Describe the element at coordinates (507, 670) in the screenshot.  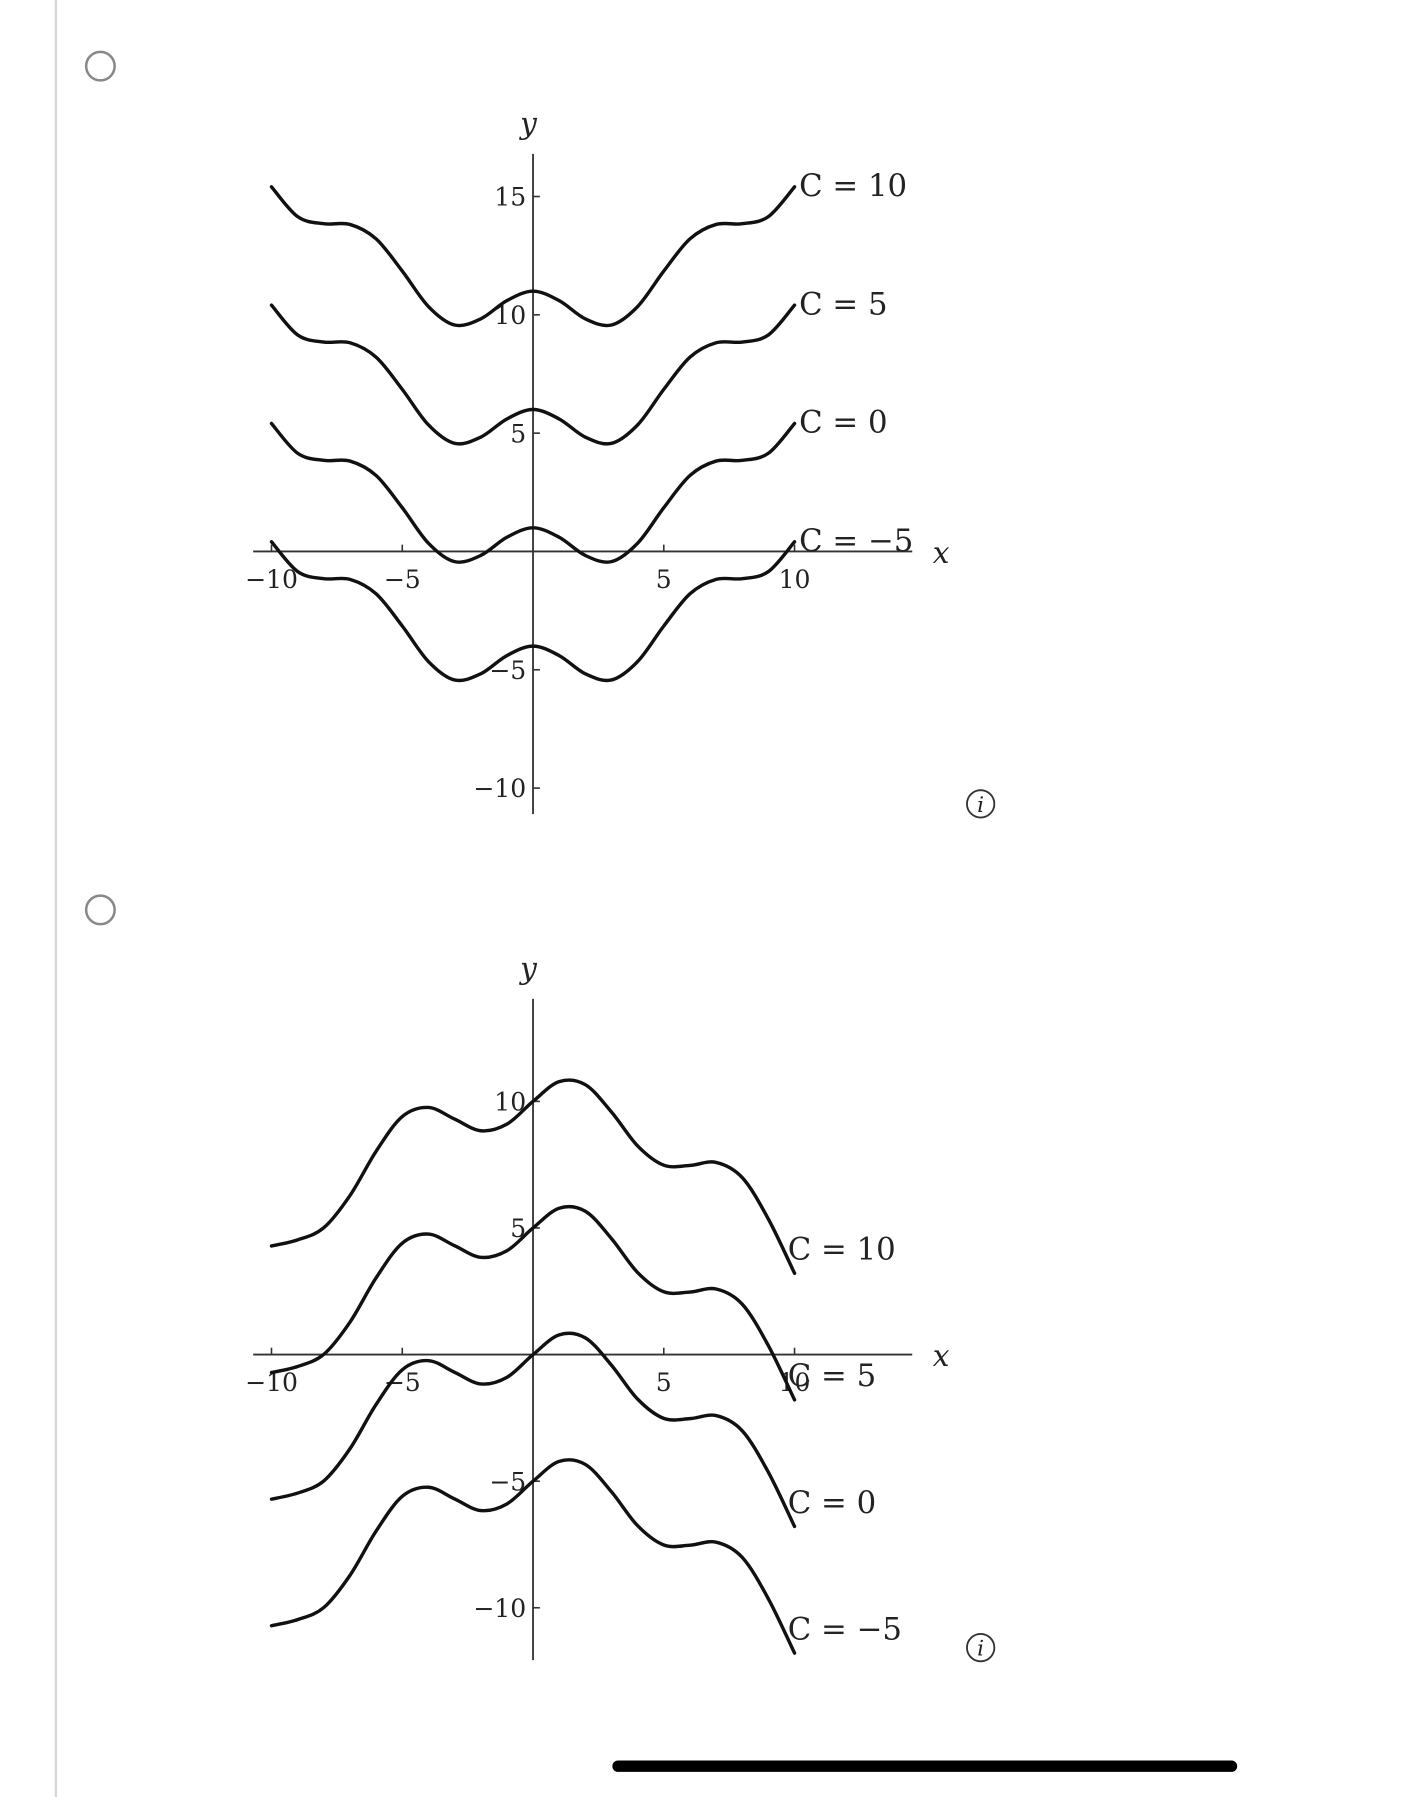
I see `y-tick-label: −5` at that location.